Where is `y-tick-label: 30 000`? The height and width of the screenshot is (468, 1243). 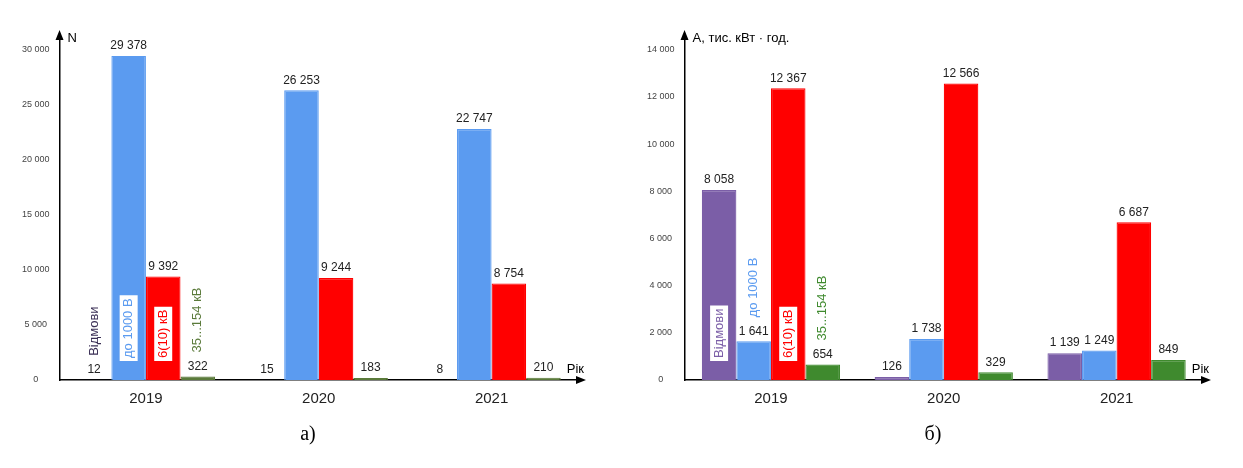 y-tick-label: 30 000 is located at coordinates (36, 48).